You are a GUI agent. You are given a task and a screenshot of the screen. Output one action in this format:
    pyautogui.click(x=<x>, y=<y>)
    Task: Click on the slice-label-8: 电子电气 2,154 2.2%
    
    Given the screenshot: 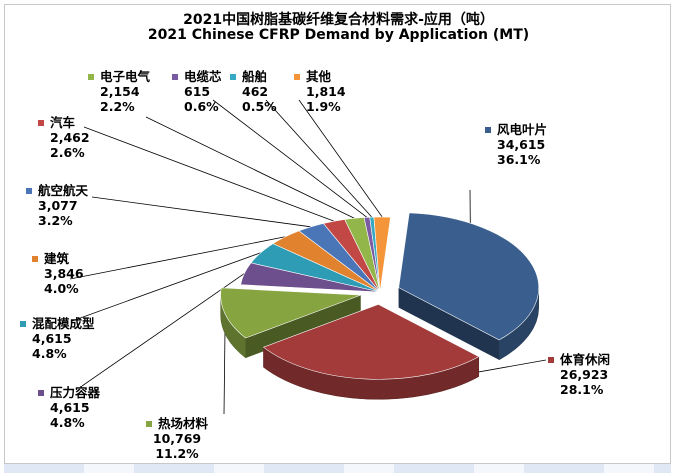 What is the action you would take?
    pyautogui.click(x=119, y=91)
    